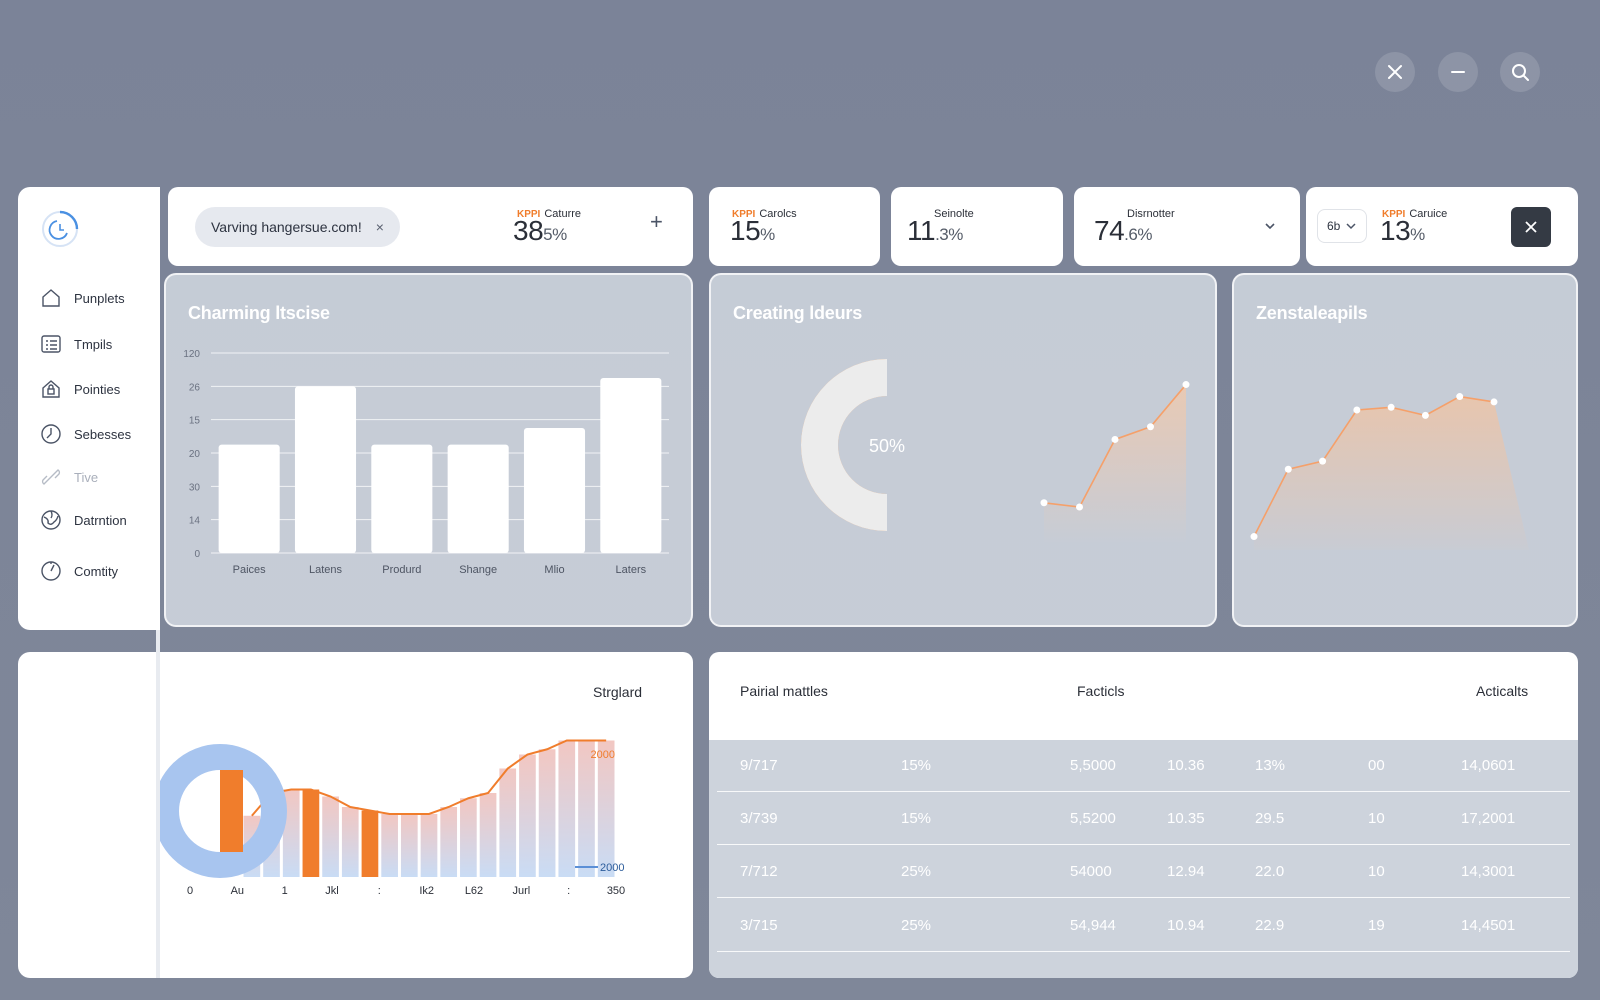 This screenshot has width=1600, height=1000. I want to click on sidebar-item-label: Tmpils, so click(93, 344).